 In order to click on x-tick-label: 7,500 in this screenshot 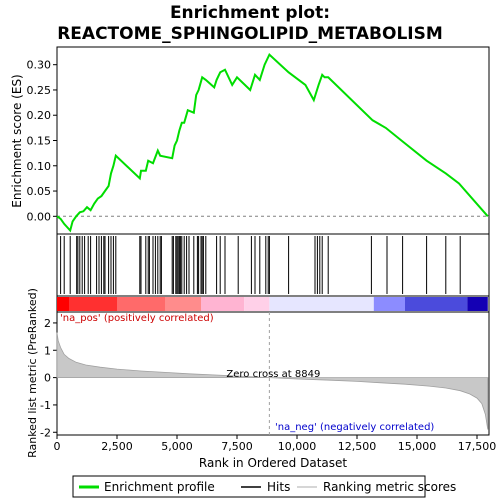, I will do `click(237, 446)`.